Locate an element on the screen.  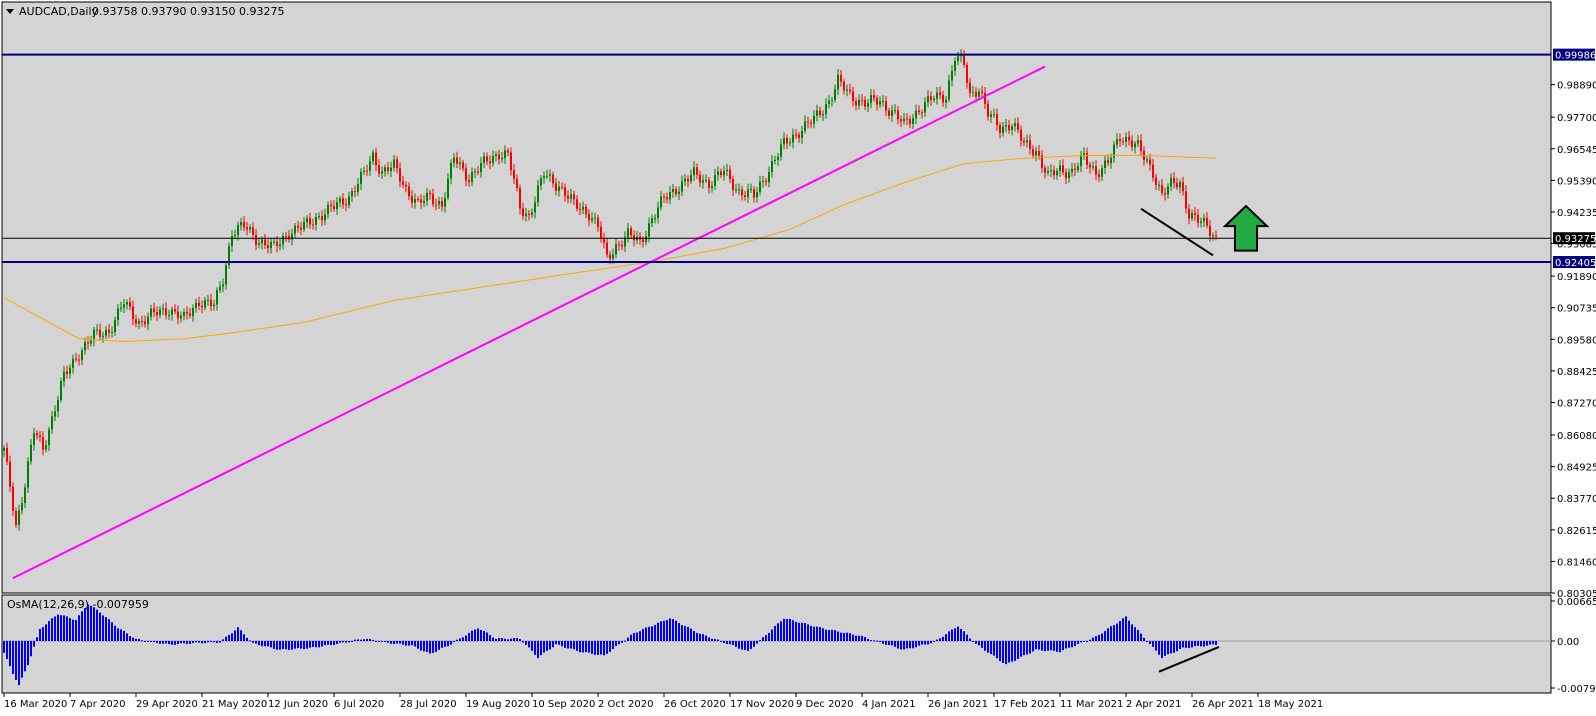
price-tick-label: 0.94235 is located at coordinates (1576, 213).